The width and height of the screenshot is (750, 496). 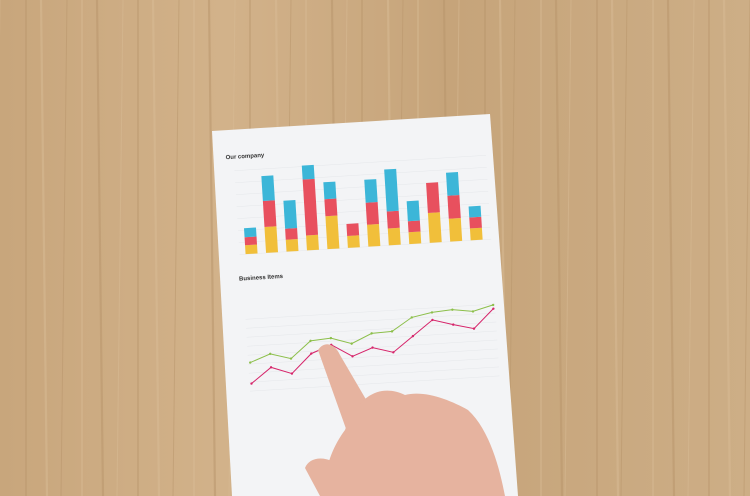 I want to click on thumb, so click(x=332, y=477).